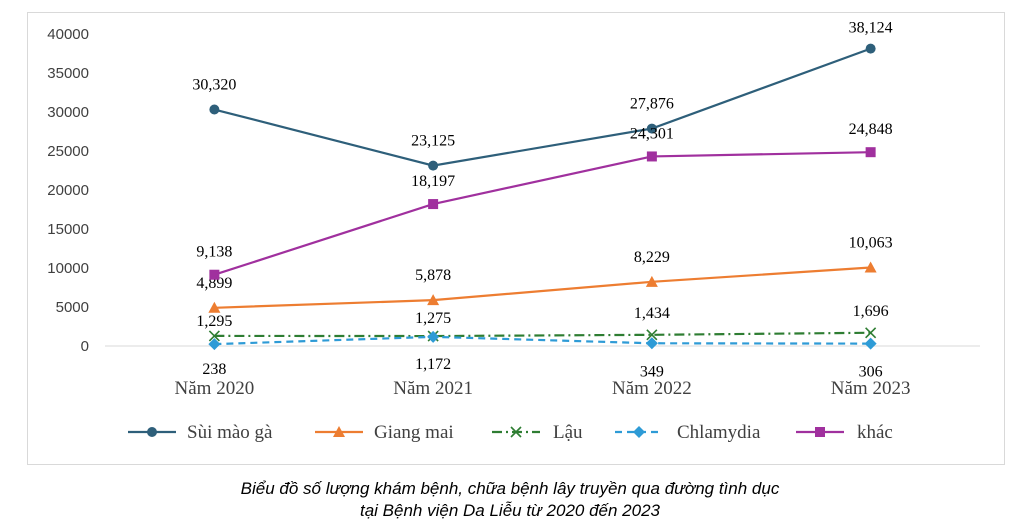  What do you see at coordinates (72, 307) in the screenshot?
I see `y-tick-label: 5000` at bounding box center [72, 307].